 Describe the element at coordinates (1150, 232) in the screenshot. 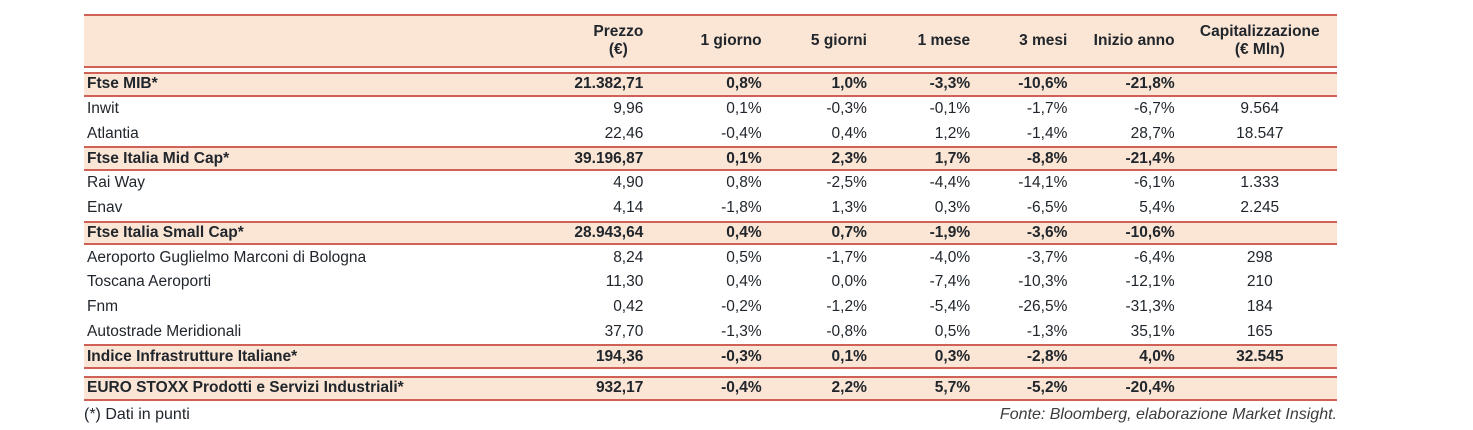

I see `row-value-inizio_anno: -10,6%` at that location.